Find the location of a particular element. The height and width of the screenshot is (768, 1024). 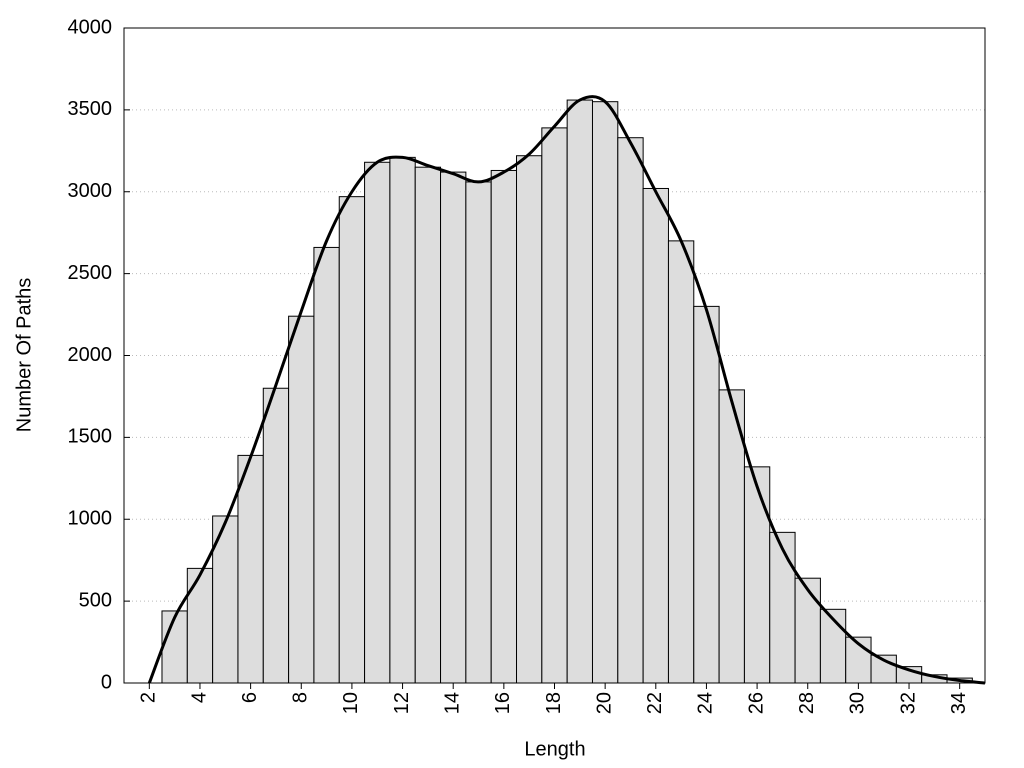

x-tick-label: 18 is located at coordinates (554, 703).